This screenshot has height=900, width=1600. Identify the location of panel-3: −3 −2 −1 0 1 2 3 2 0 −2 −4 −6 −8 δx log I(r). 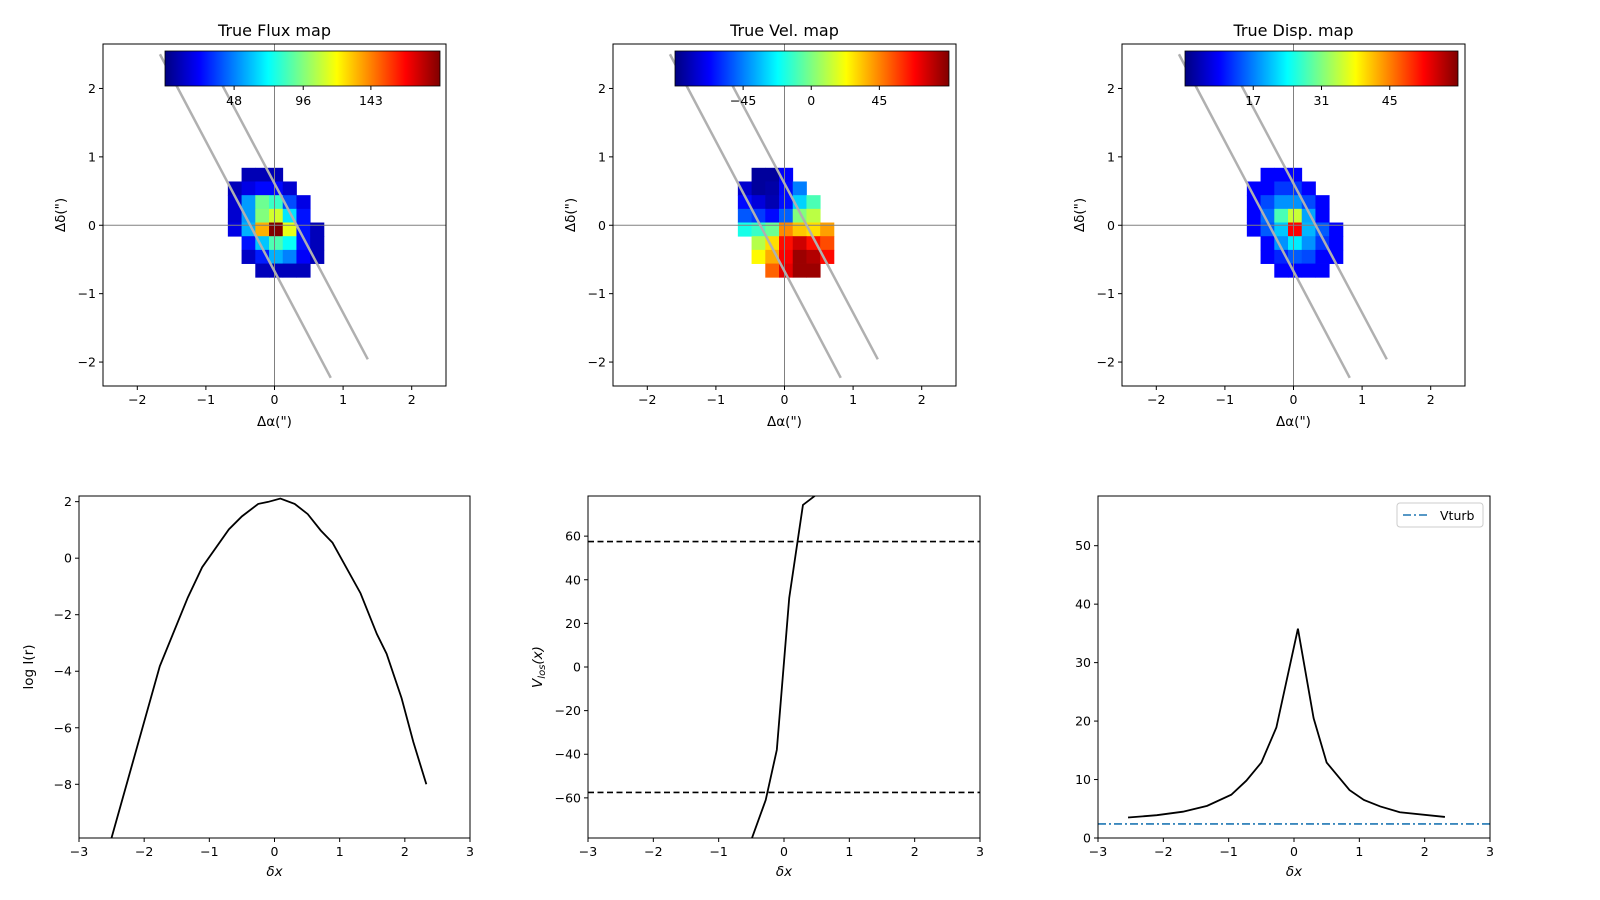
(247, 687).